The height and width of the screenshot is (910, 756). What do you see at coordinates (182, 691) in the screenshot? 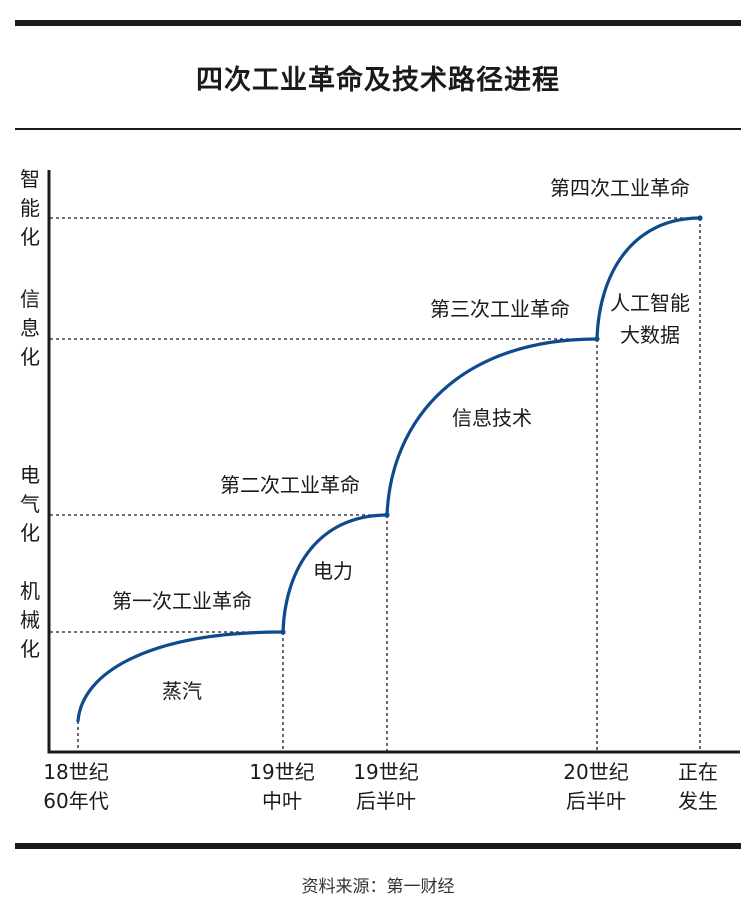
I see `tech-label-1: 蒸汽` at bounding box center [182, 691].